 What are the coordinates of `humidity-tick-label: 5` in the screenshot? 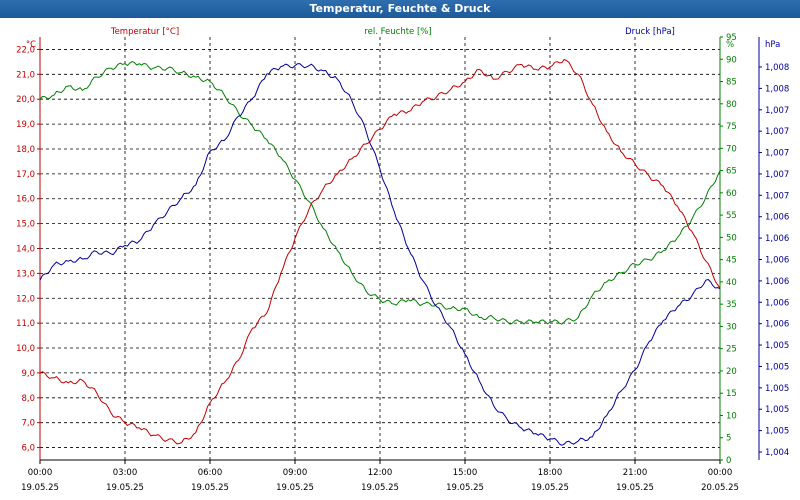 It's located at (728, 439).